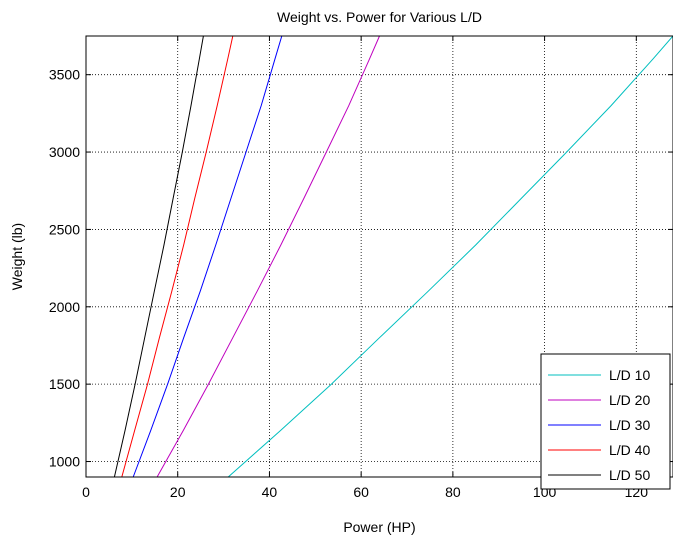  What do you see at coordinates (629, 425) in the screenshot?
I see `legend-label: L/D 30` at bounding box center [629, 425].